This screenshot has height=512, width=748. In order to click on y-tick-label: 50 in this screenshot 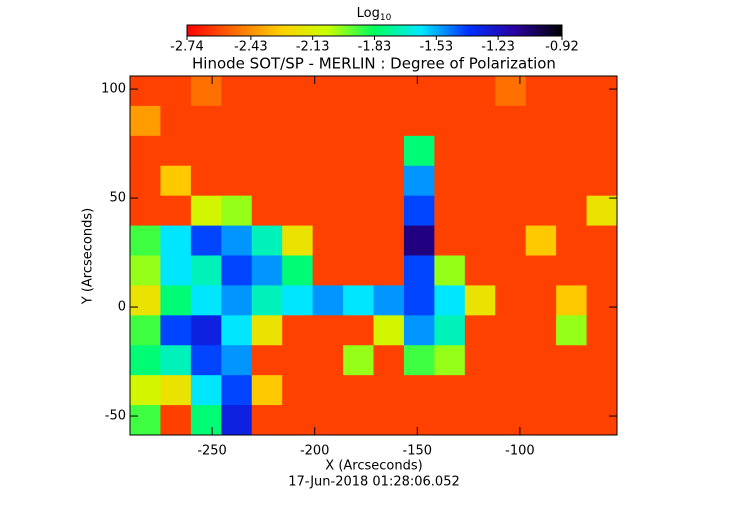, I will do `click(117, 198)`.